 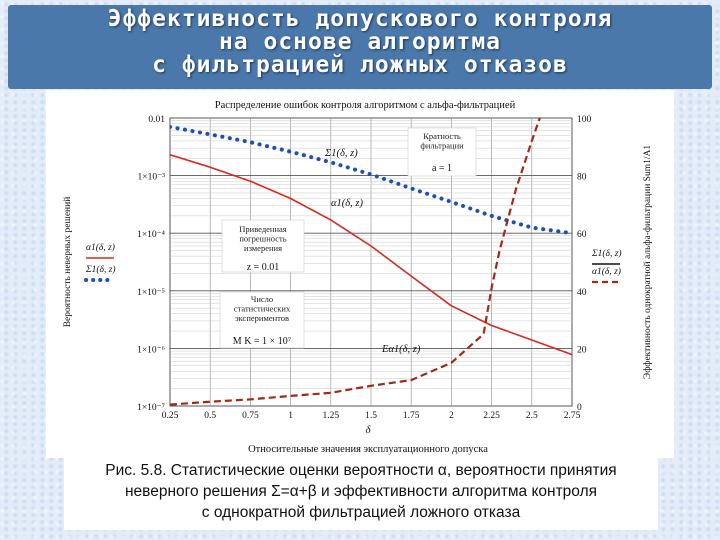 I want to click on y-right-tick-label: 0, so click(x=579, y=408).